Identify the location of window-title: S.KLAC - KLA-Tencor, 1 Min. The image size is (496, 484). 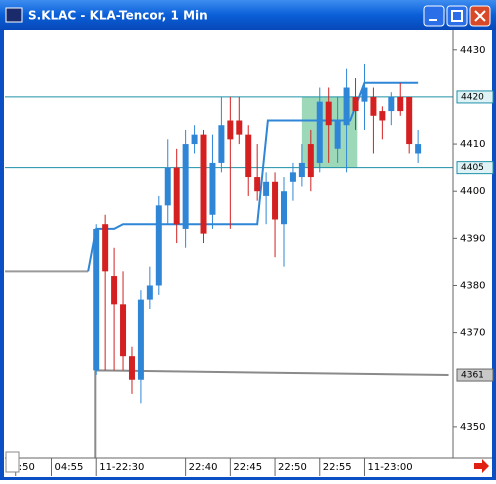
(118, 16).